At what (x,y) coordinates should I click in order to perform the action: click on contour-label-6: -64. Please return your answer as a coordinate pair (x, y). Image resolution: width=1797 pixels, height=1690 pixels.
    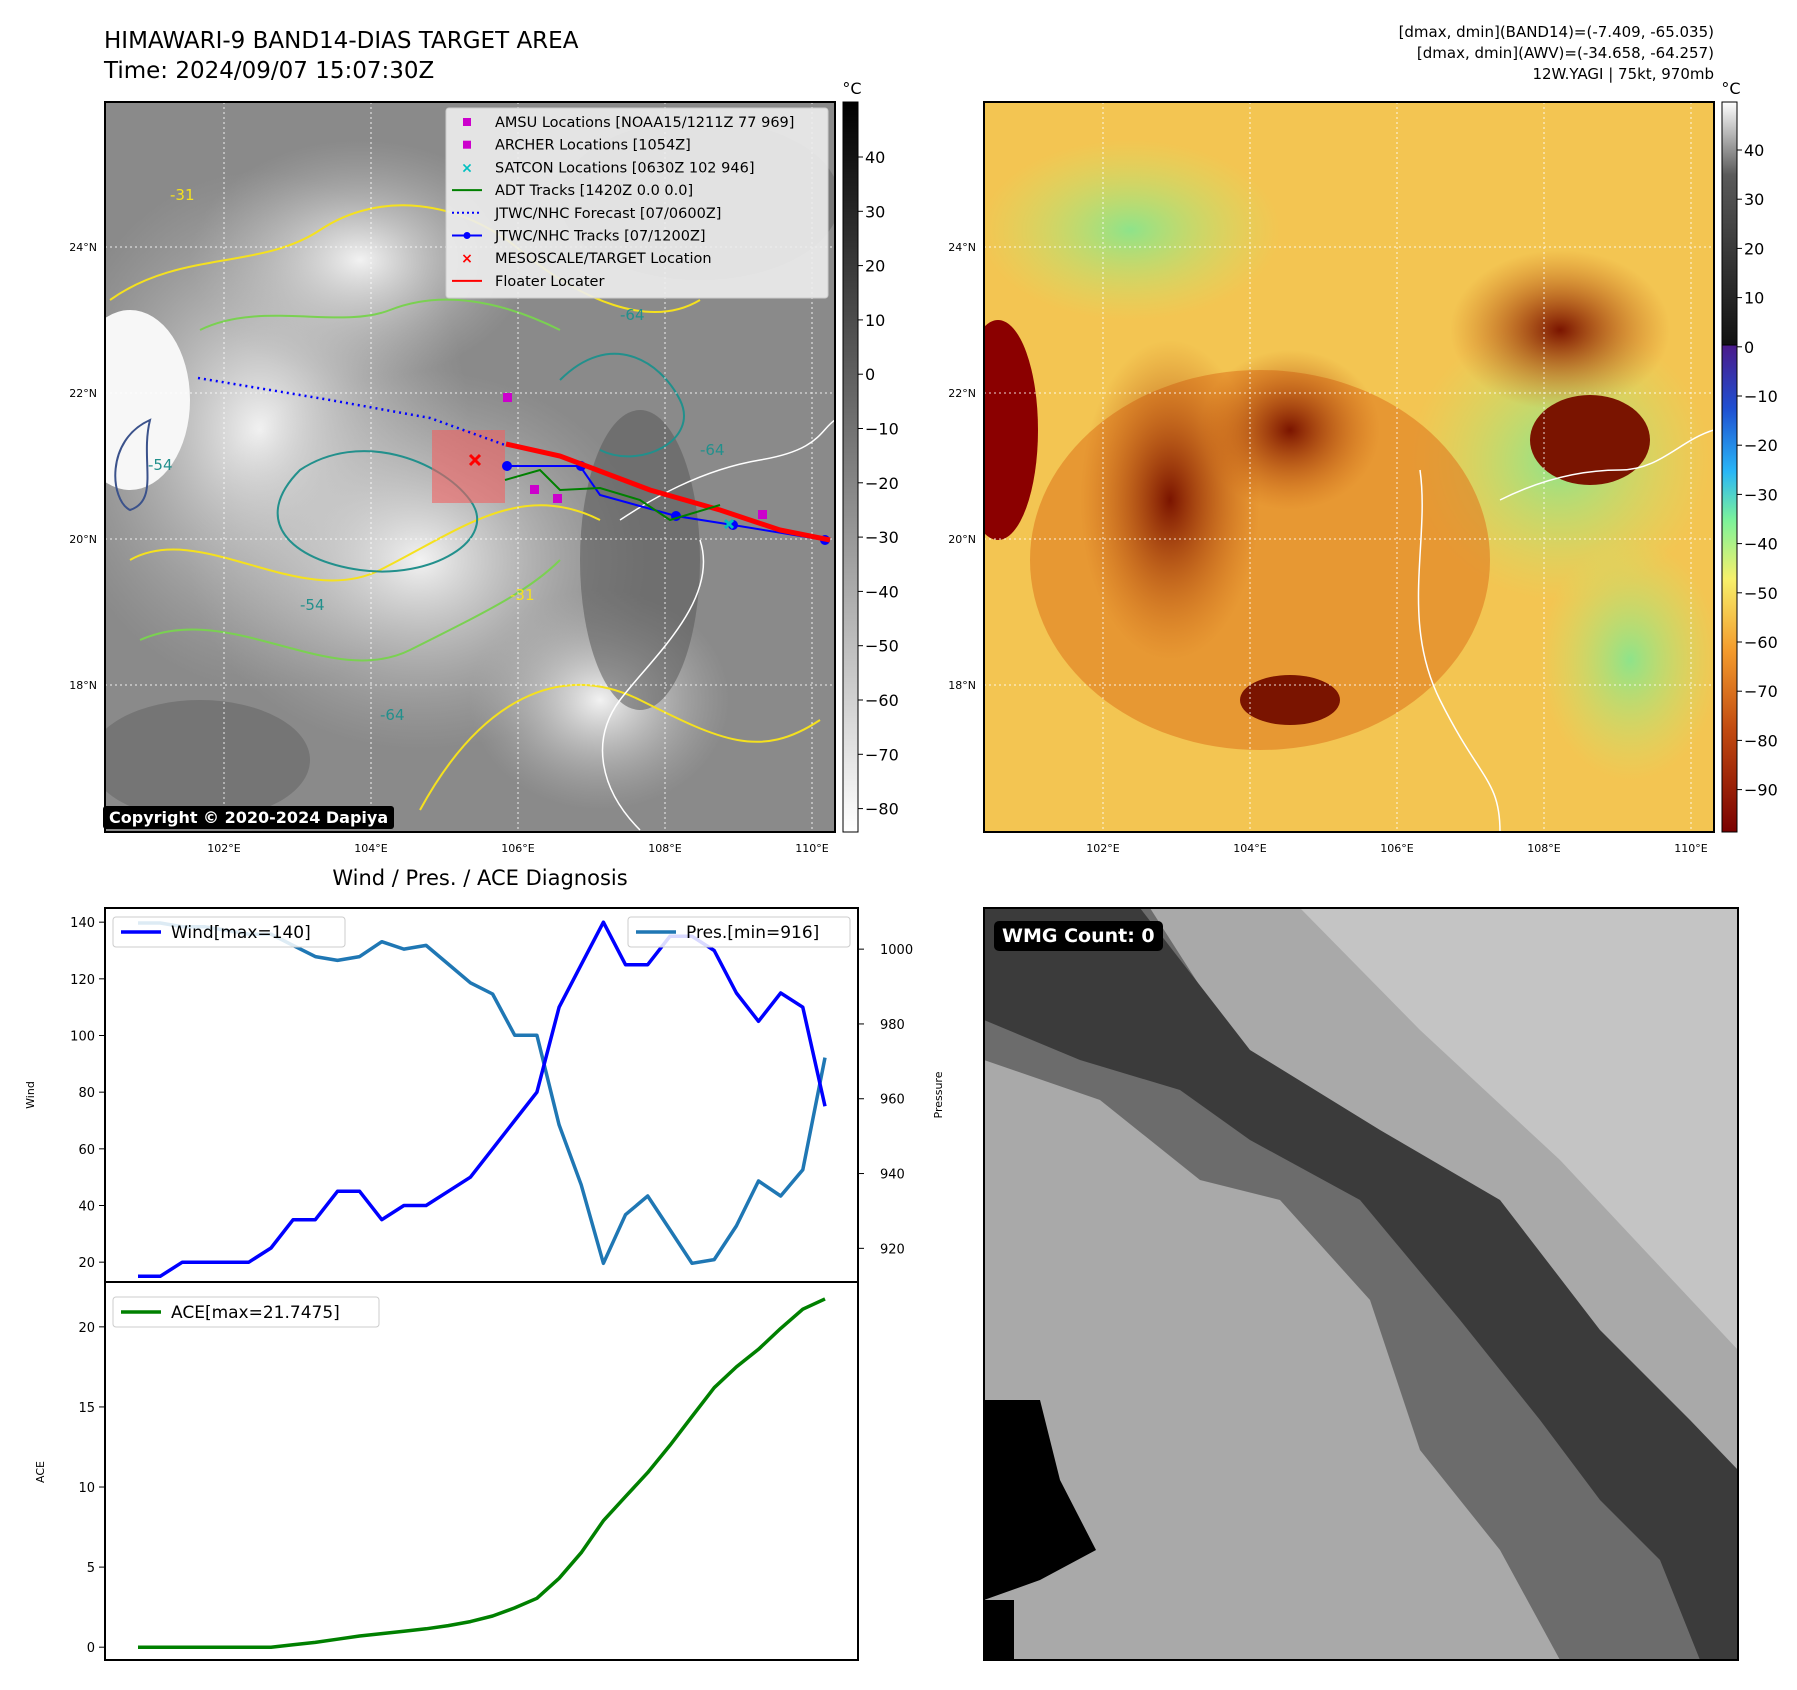
    Looking at the image, I should click on (392, 715).